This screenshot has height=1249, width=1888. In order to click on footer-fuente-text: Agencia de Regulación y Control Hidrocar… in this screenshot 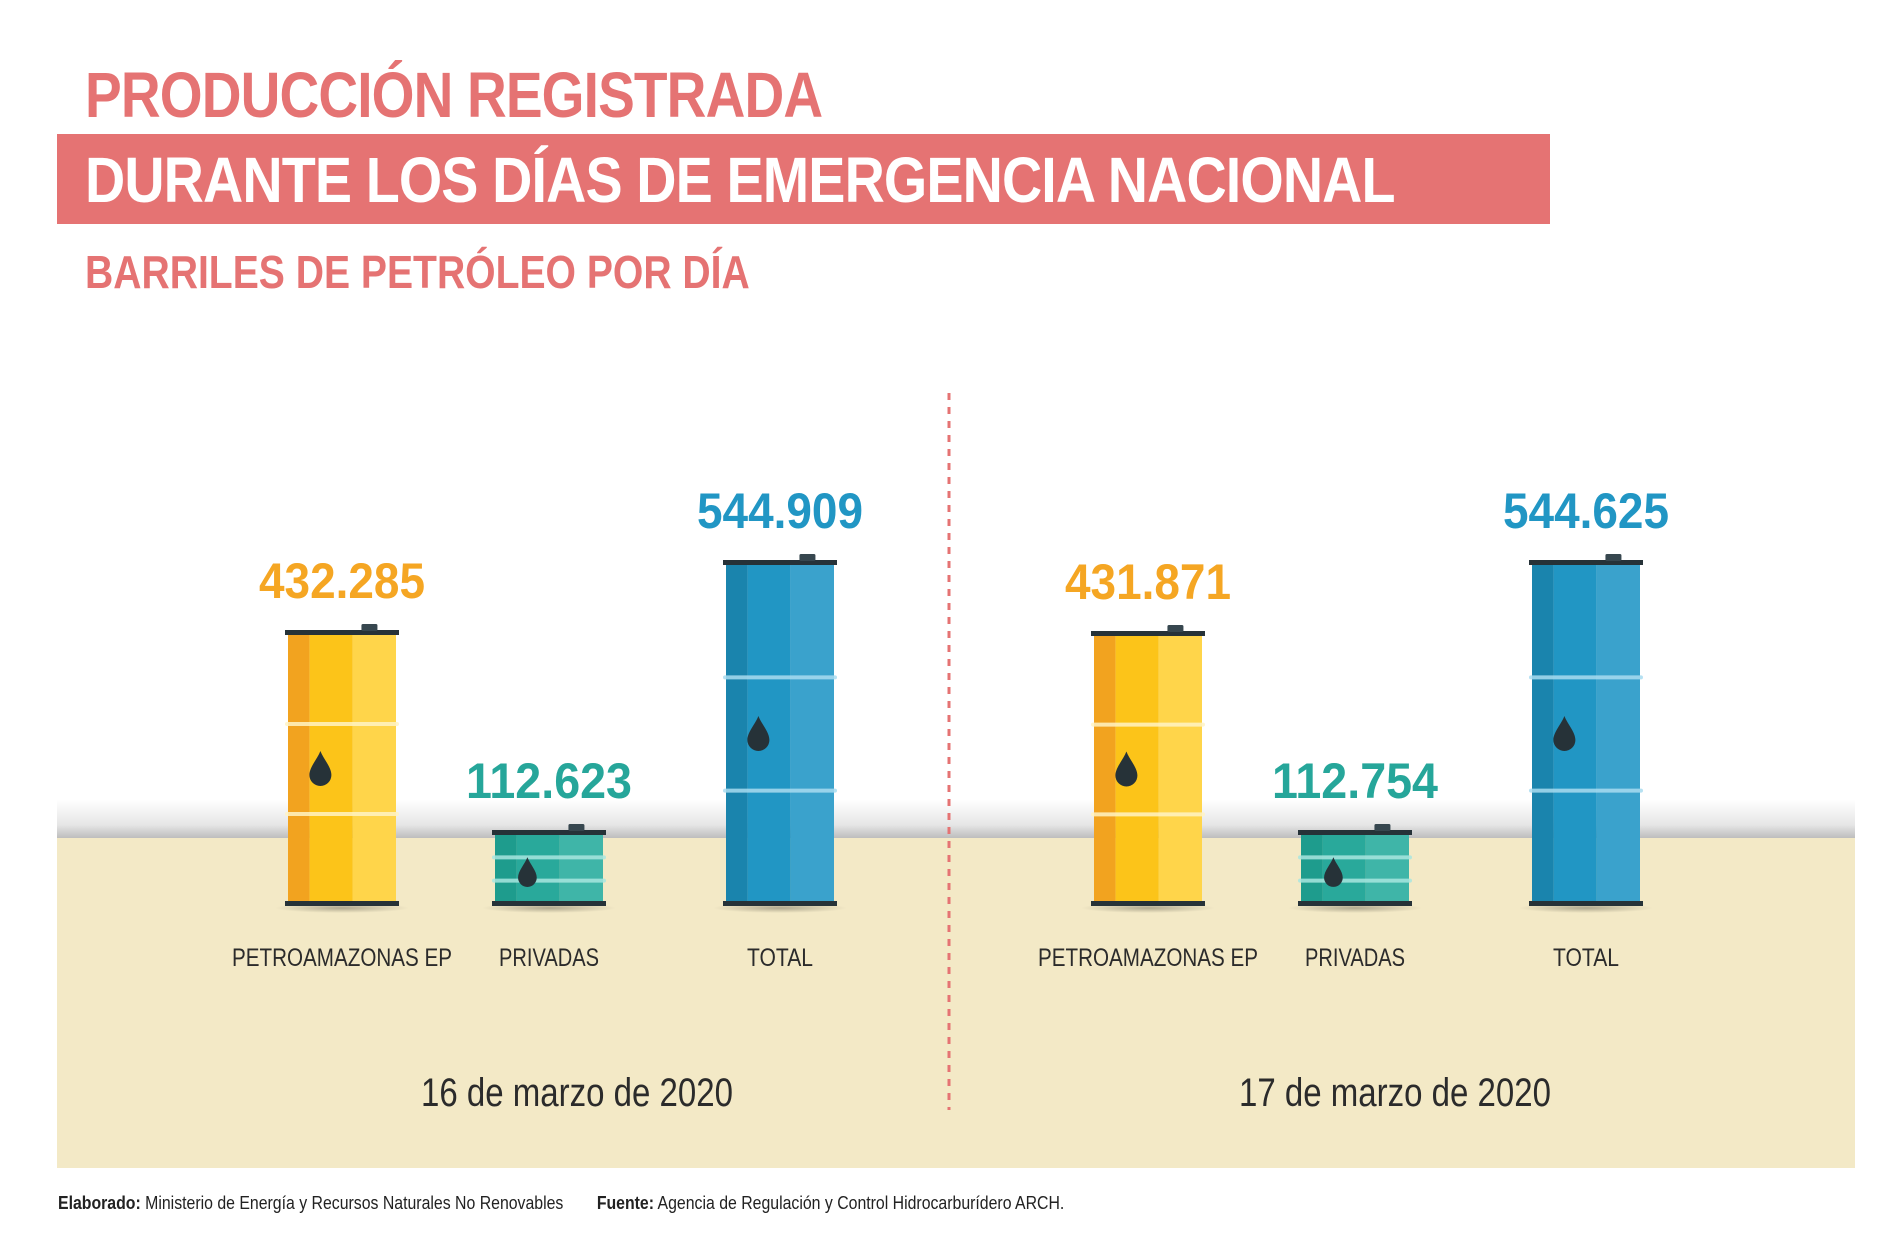, I will do `click(861, 1203)`.